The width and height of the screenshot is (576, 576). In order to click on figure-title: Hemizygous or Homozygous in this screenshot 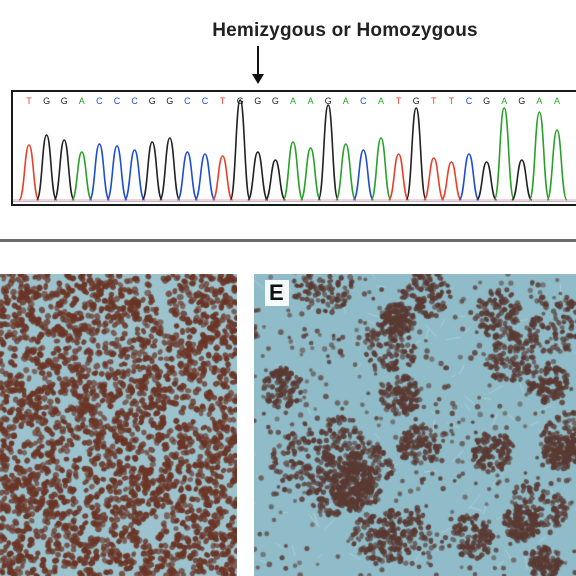, I will do `click(345, 30)`.